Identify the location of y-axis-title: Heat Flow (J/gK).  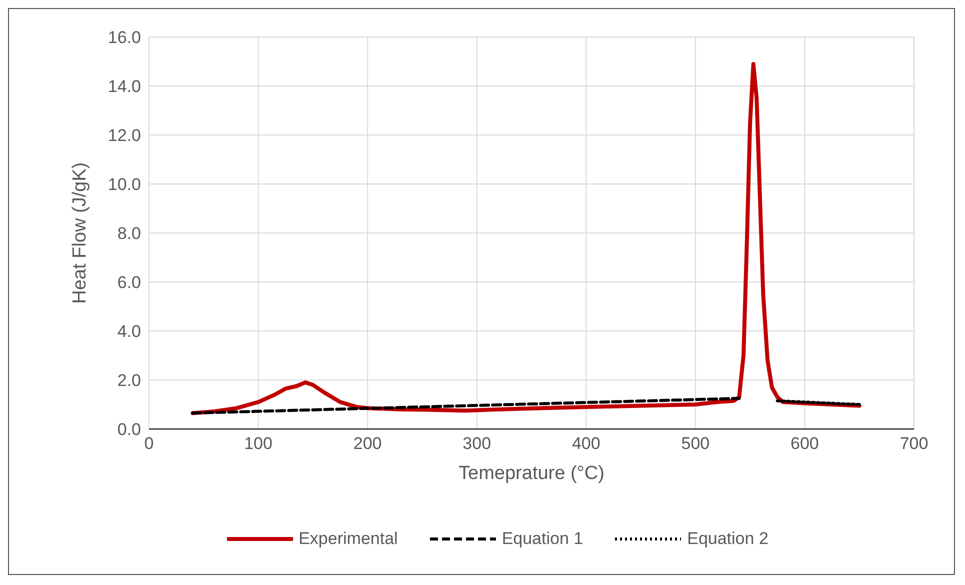
(80, 233).